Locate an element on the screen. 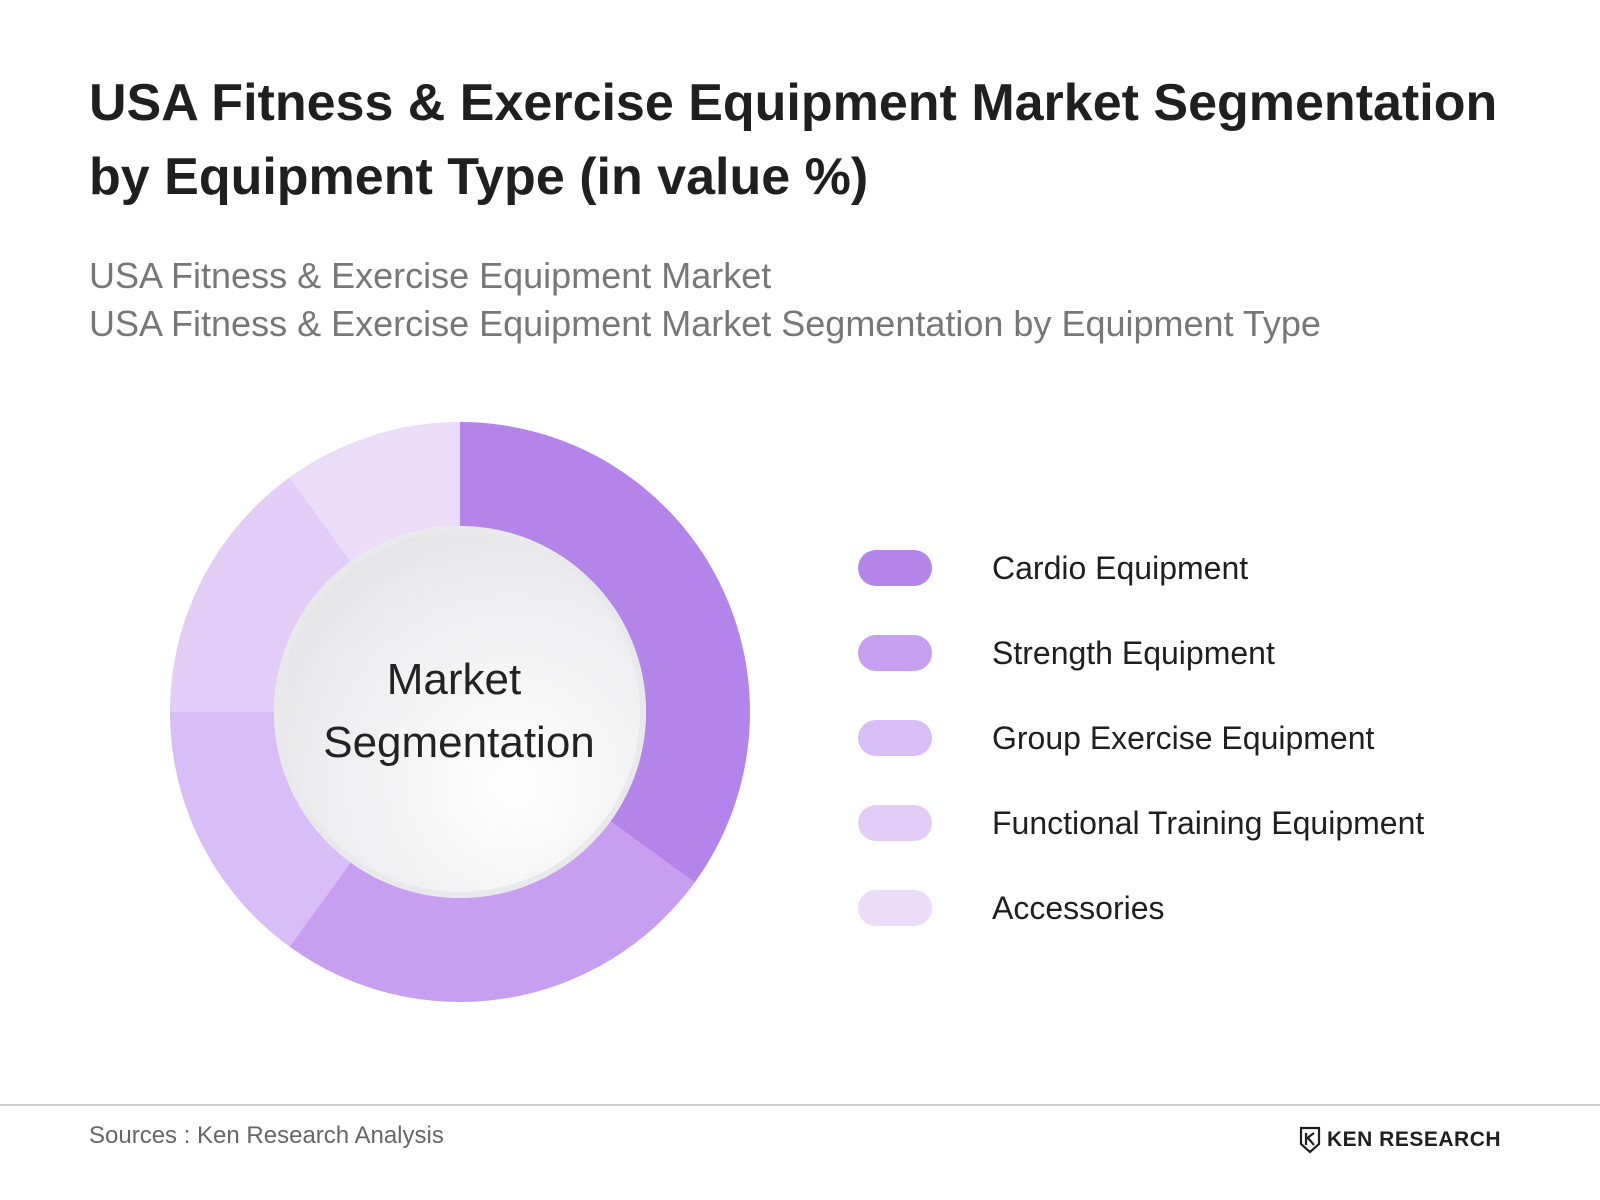  footer-divider is located at coordinates (800, 1105).